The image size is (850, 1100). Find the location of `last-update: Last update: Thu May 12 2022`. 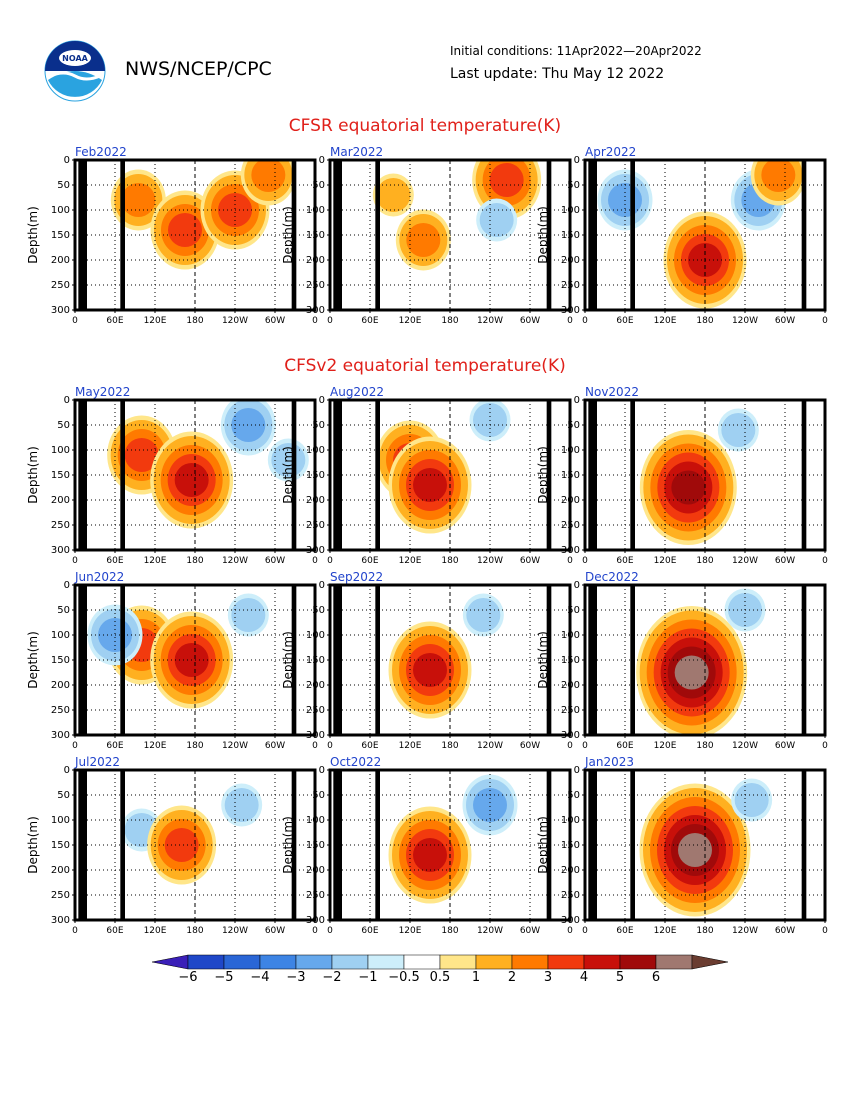

last-update: Last update: Thu May 12 2022 is located at coordinates (557, 74).